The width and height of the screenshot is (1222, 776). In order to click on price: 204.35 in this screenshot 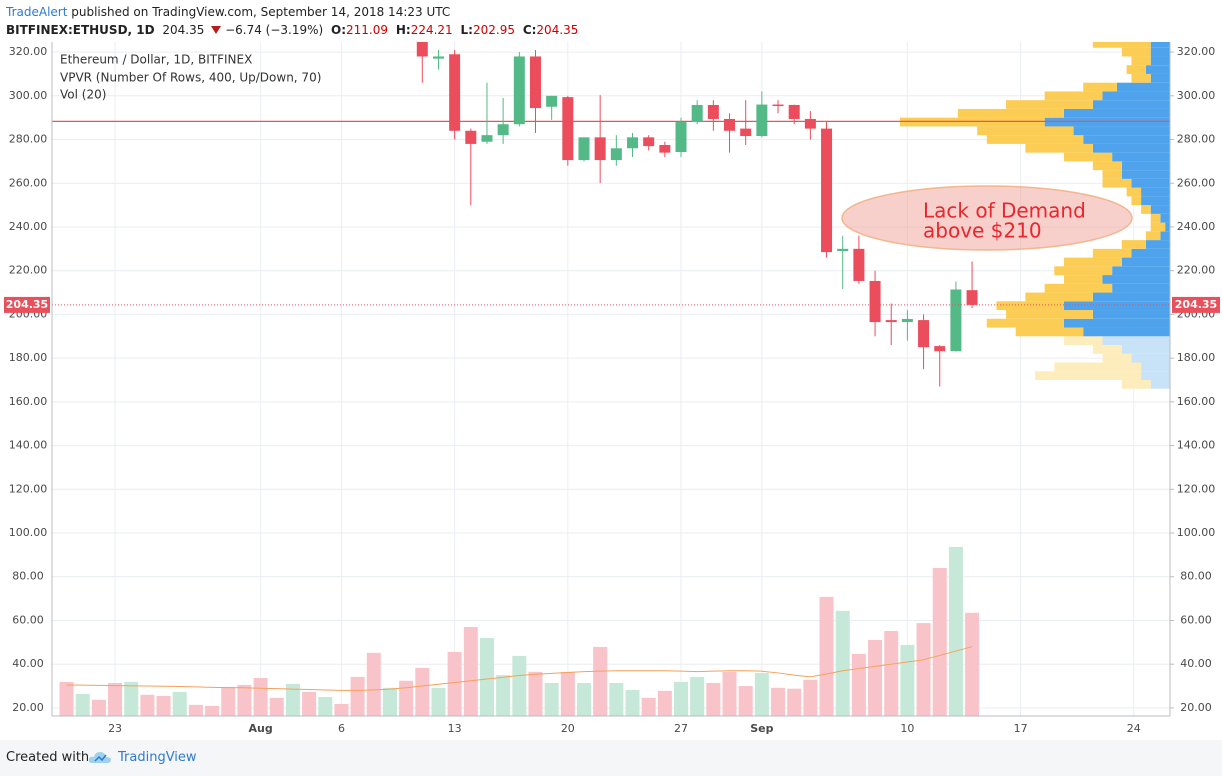, I will do `click(183, 30)`.